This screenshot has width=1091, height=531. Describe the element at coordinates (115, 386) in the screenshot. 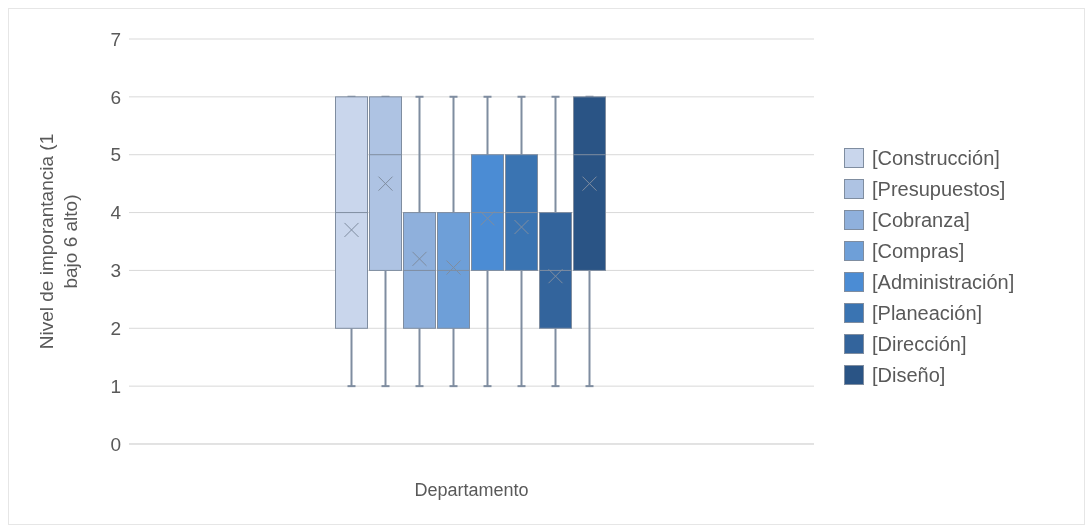

I see `y-tick-label: 1` at that location.